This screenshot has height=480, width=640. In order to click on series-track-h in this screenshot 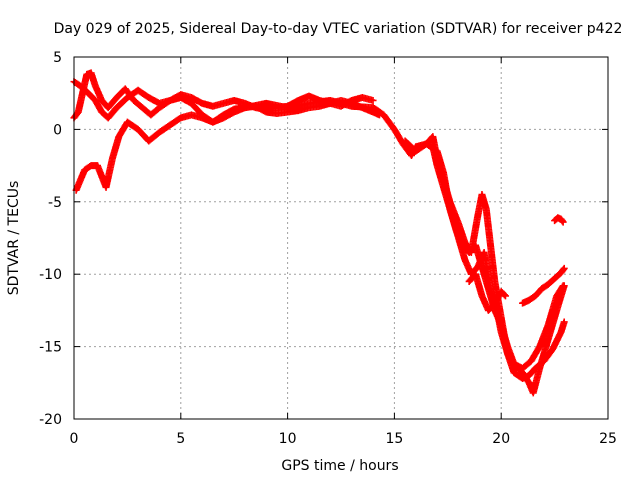, I will do `click(543, 285)`.